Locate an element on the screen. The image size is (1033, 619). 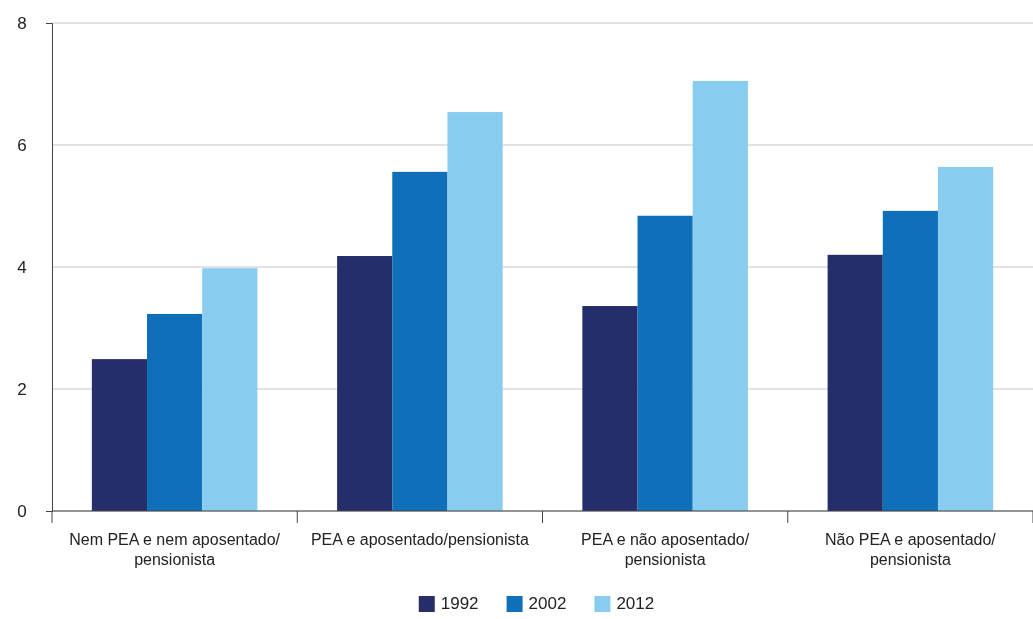
legend-label: 2002 is located at coordinates (547, 603).